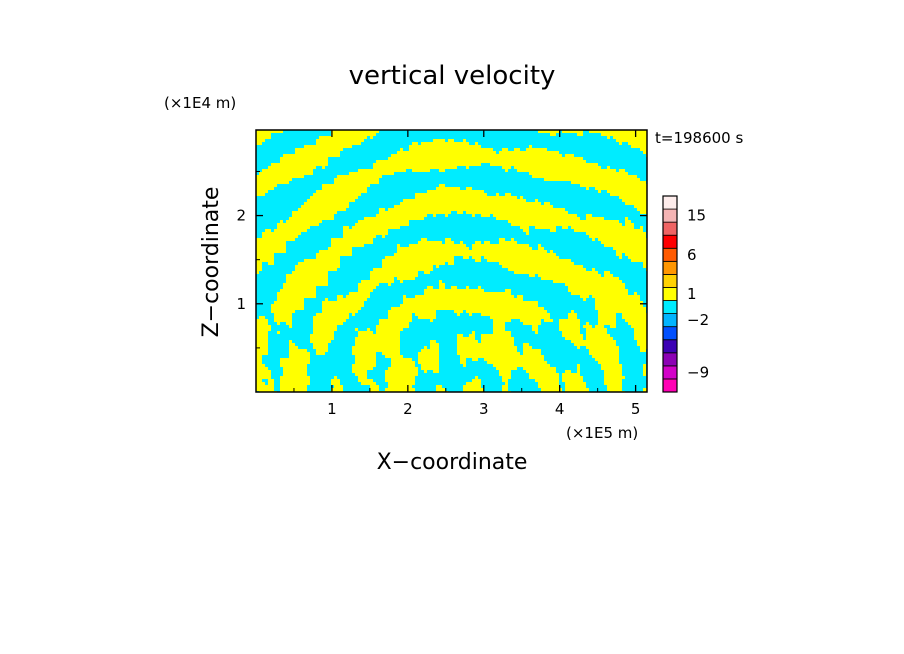 This screenshot has width=904, height=654. I want to click on x-tick-label: 5, so click(636, 409).